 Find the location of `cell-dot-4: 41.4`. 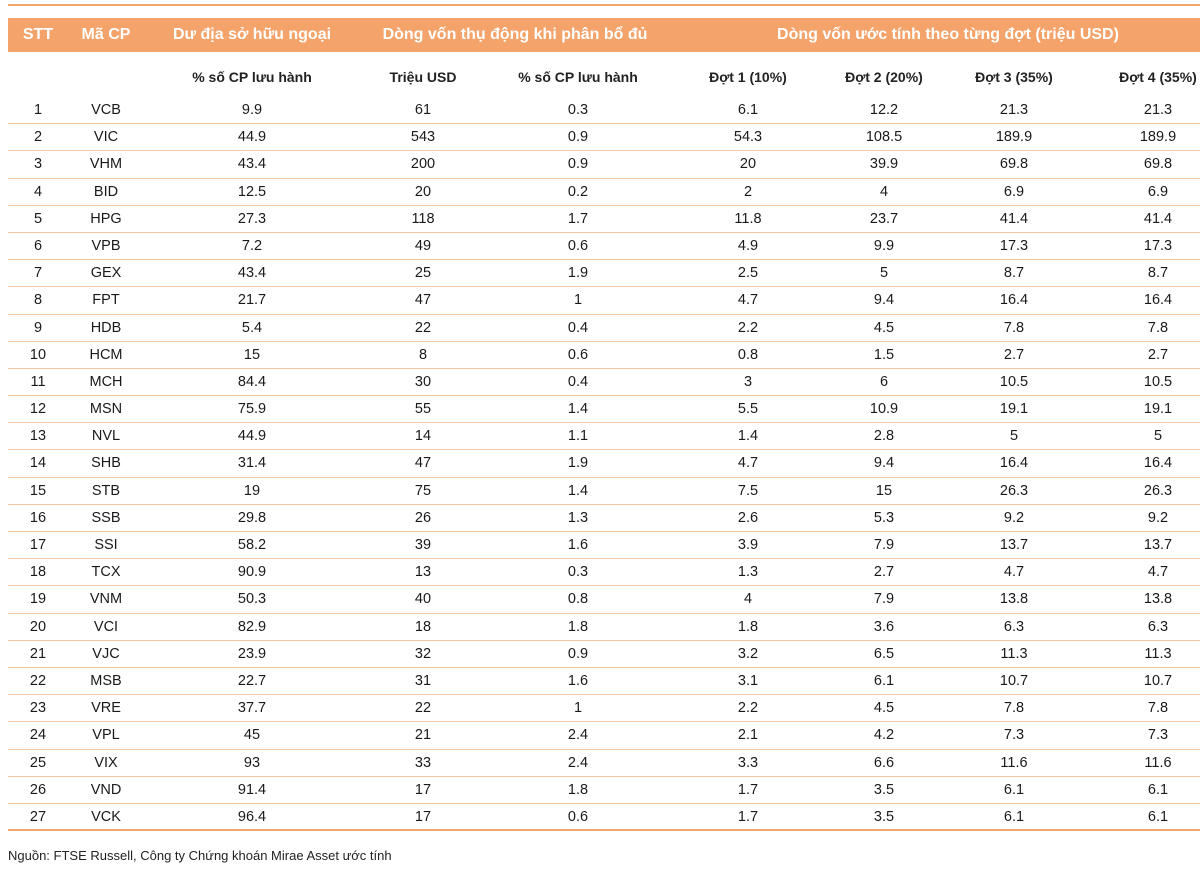

cell-dot-4: 41.4 is located at coordinates (1158, 218).